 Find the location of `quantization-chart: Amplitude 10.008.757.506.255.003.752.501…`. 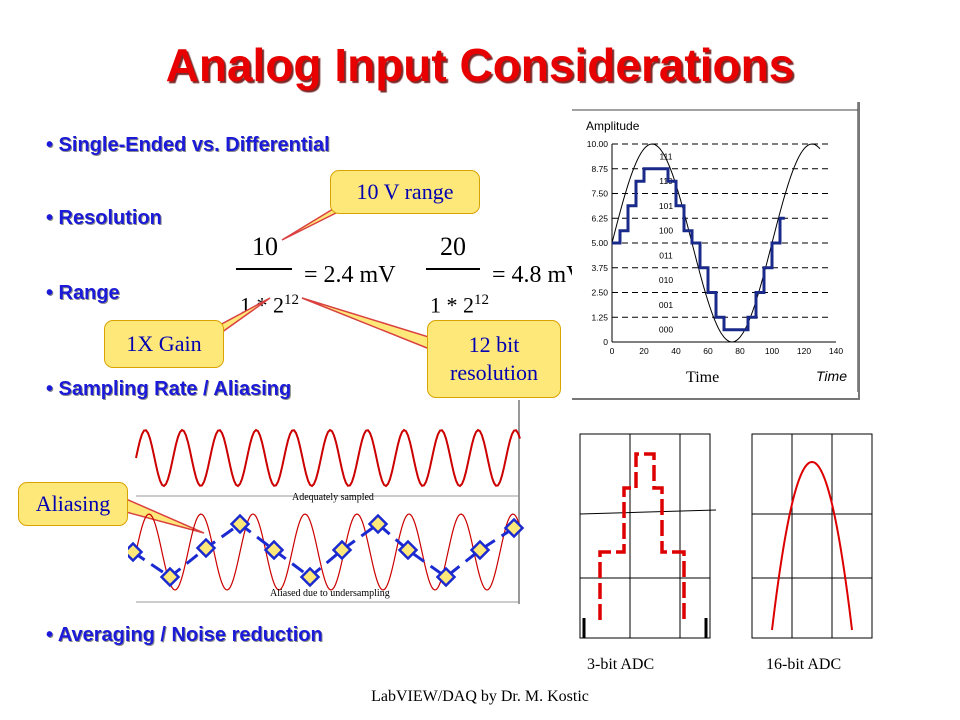

quantization-chart: Amplitude 10.008.757.506.255.003.752.501… is located at coordinates (715, 247).